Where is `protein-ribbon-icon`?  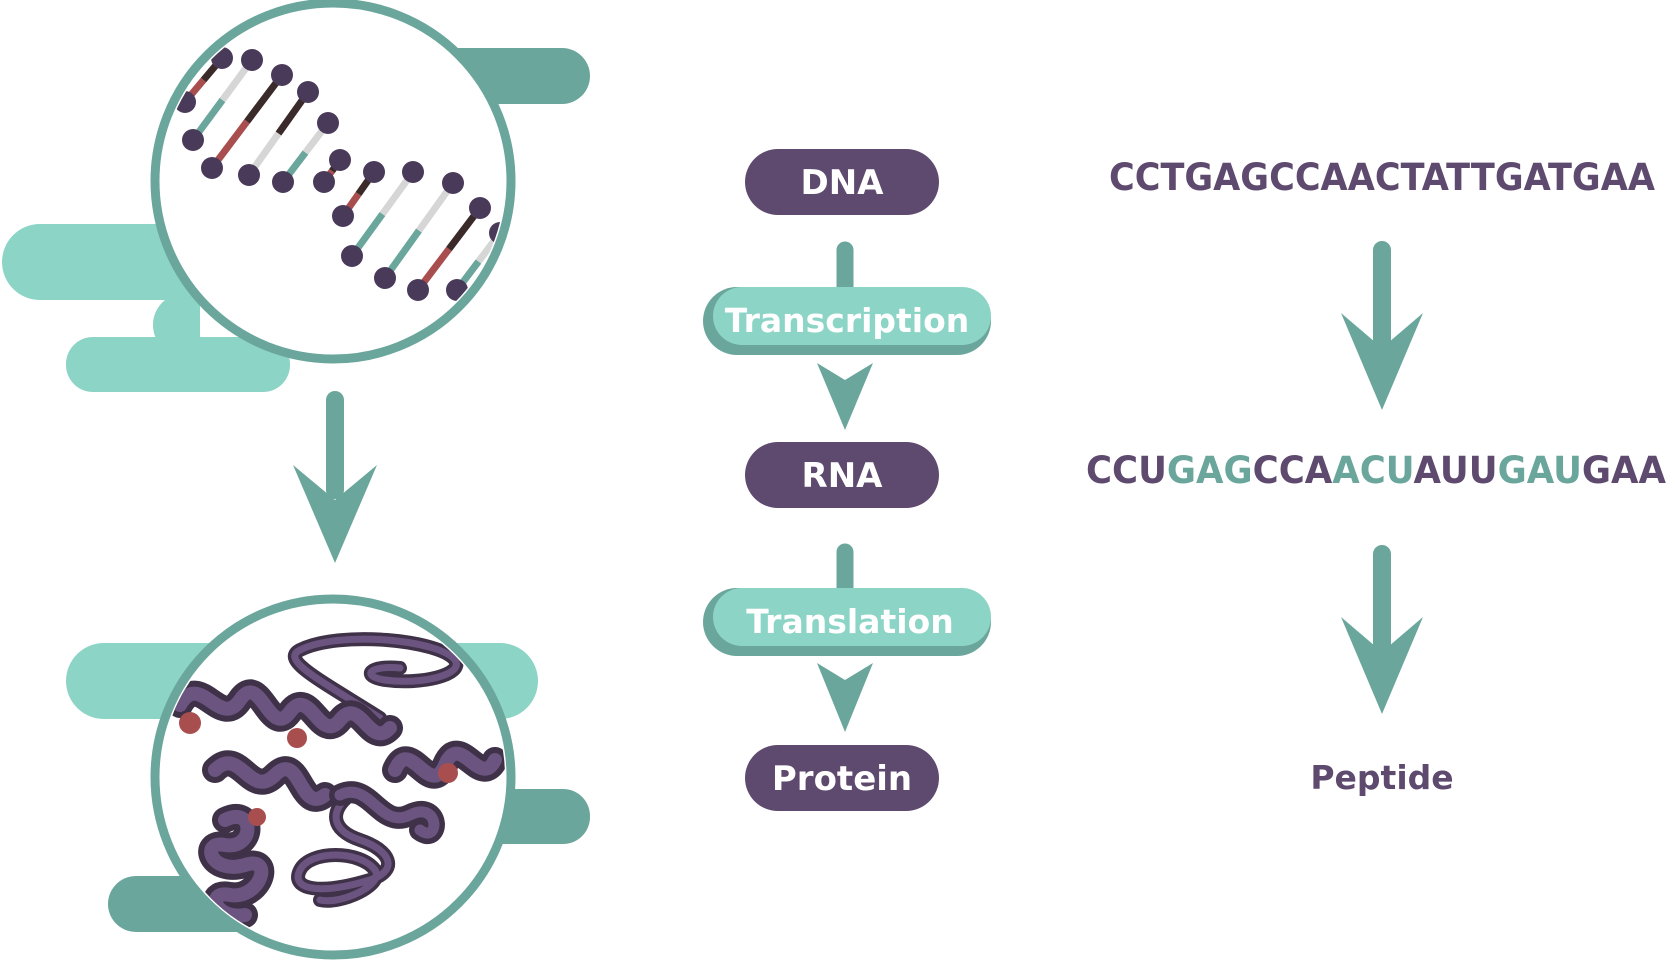
protein-ribbon-icon is located at coordinates (336, 780).